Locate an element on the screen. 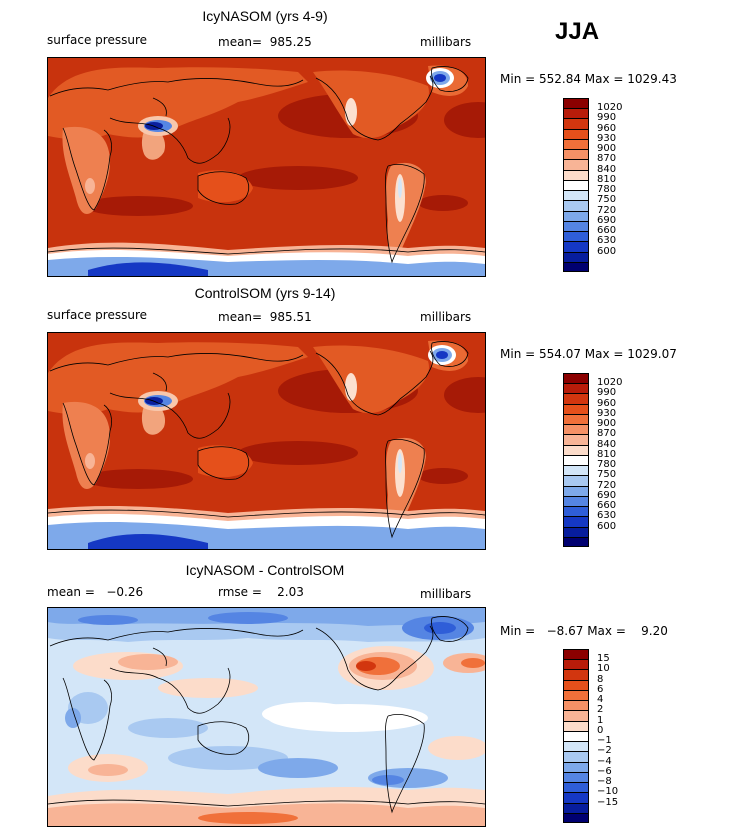 This screenshot has height=831, width=733. panel-2-colorbar is located at coordinates (576, 460).